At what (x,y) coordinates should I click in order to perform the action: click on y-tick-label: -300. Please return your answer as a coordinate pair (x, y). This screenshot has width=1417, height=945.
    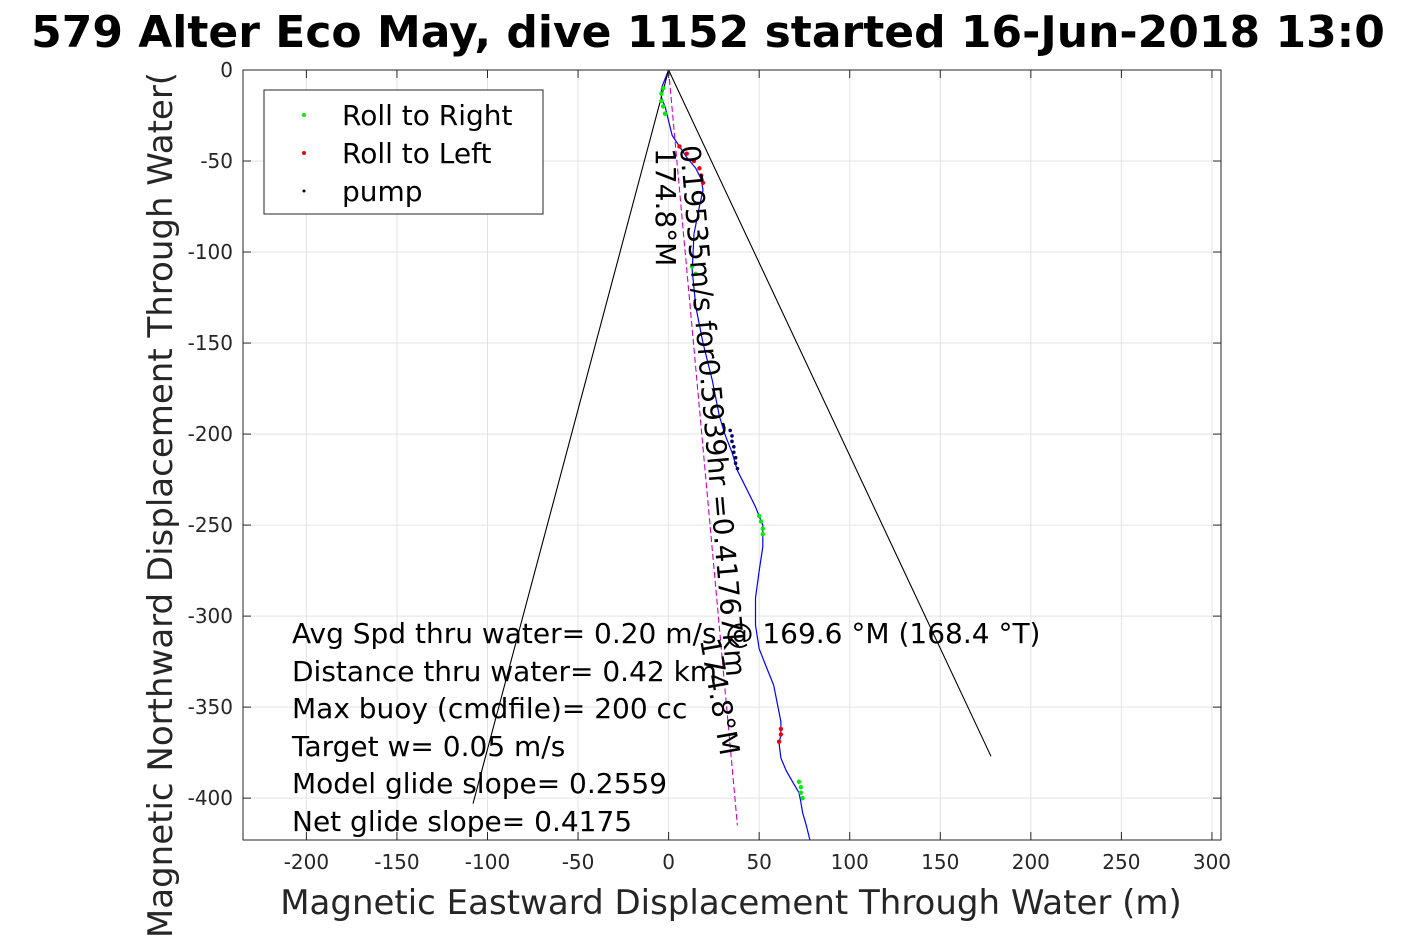
    Looking at the image, I should click on (210, 616).